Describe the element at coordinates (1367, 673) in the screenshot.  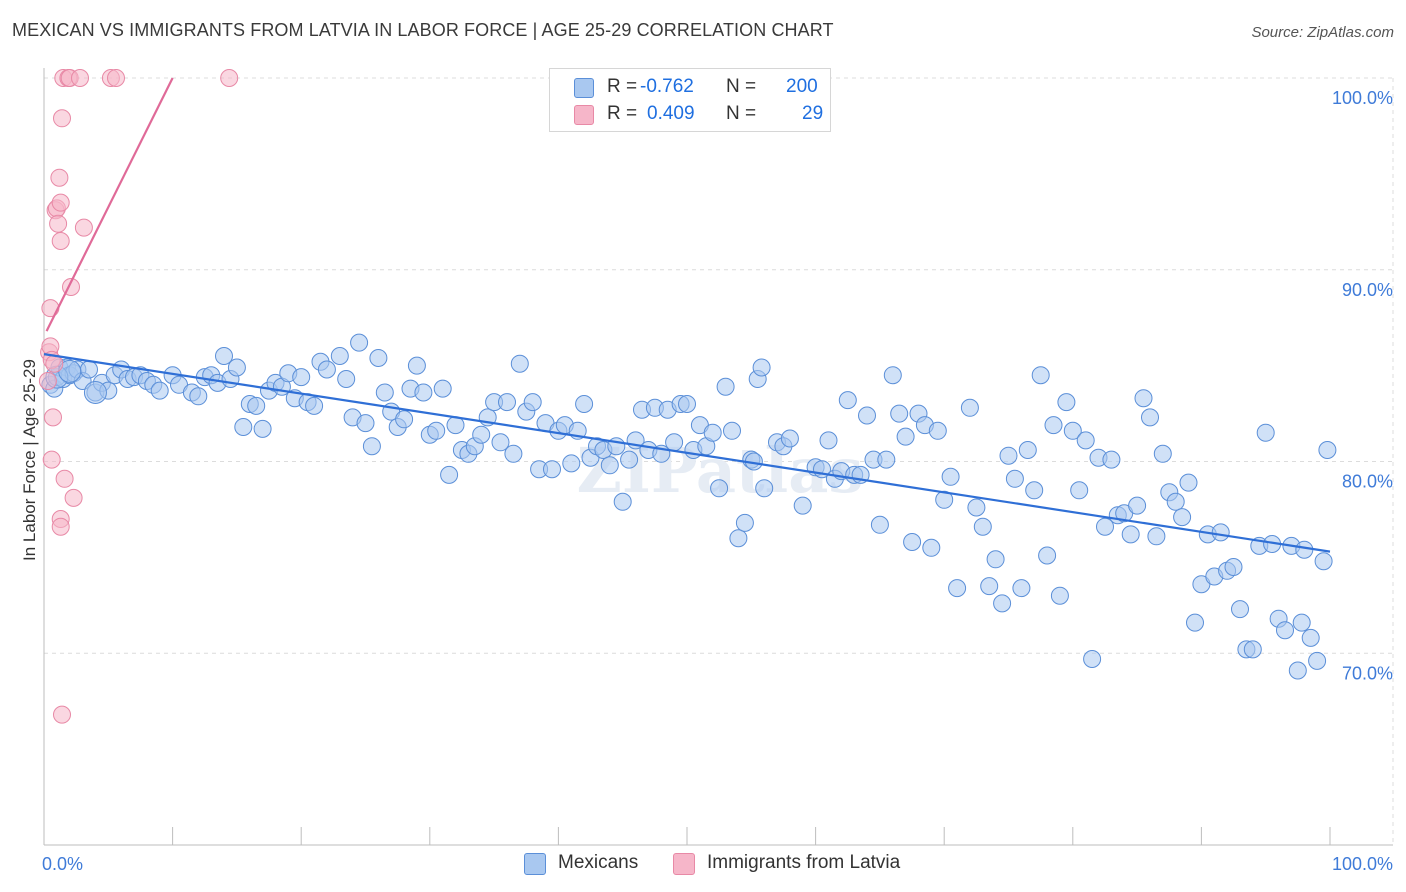
I see `y-tick-label: 70.0%` at that location.